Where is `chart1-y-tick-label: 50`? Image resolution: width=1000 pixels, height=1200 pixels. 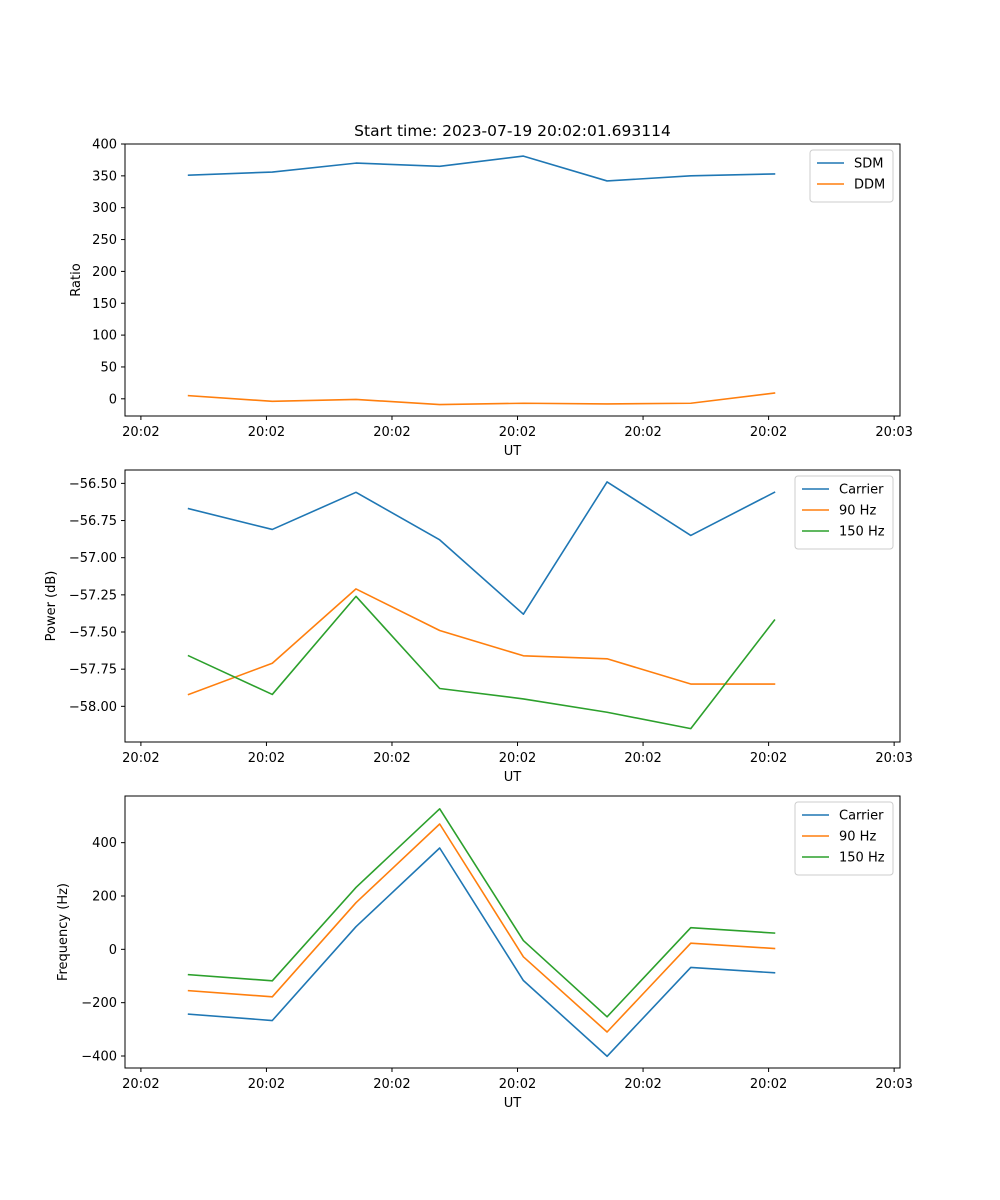
chart1-y-tick-label: 50 is located at coordinates (108, 367).